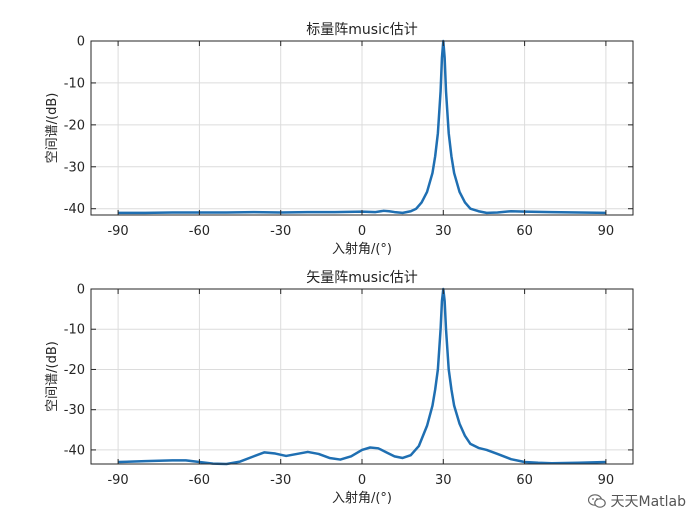 This screenshot has height=525, width=700. I want to click on chart2-ytick-label-2: -20, so click(74, 370).